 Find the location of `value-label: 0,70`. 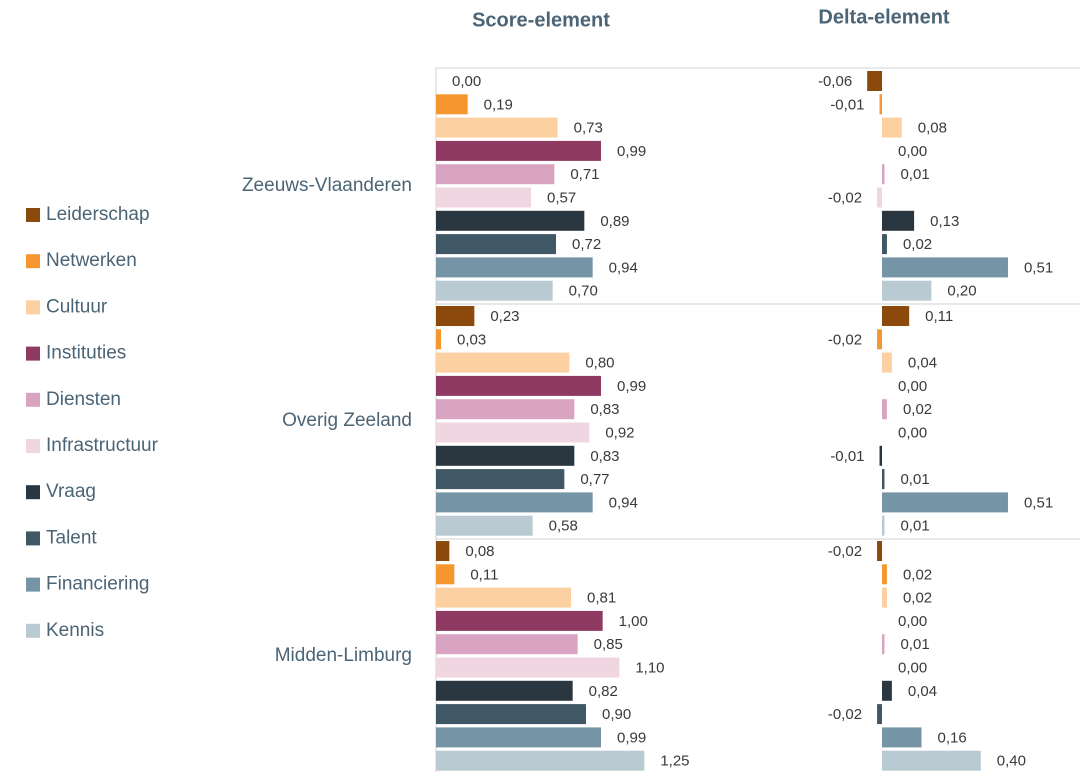

value-label: 0,70 is located at coordinates (583, 291).